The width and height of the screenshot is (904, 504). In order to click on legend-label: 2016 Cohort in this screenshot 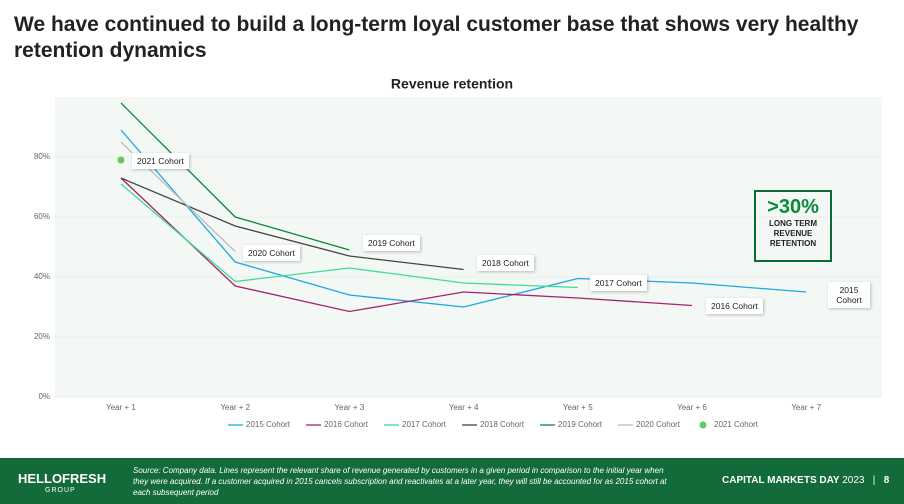, I will do `click(346, 424)`.